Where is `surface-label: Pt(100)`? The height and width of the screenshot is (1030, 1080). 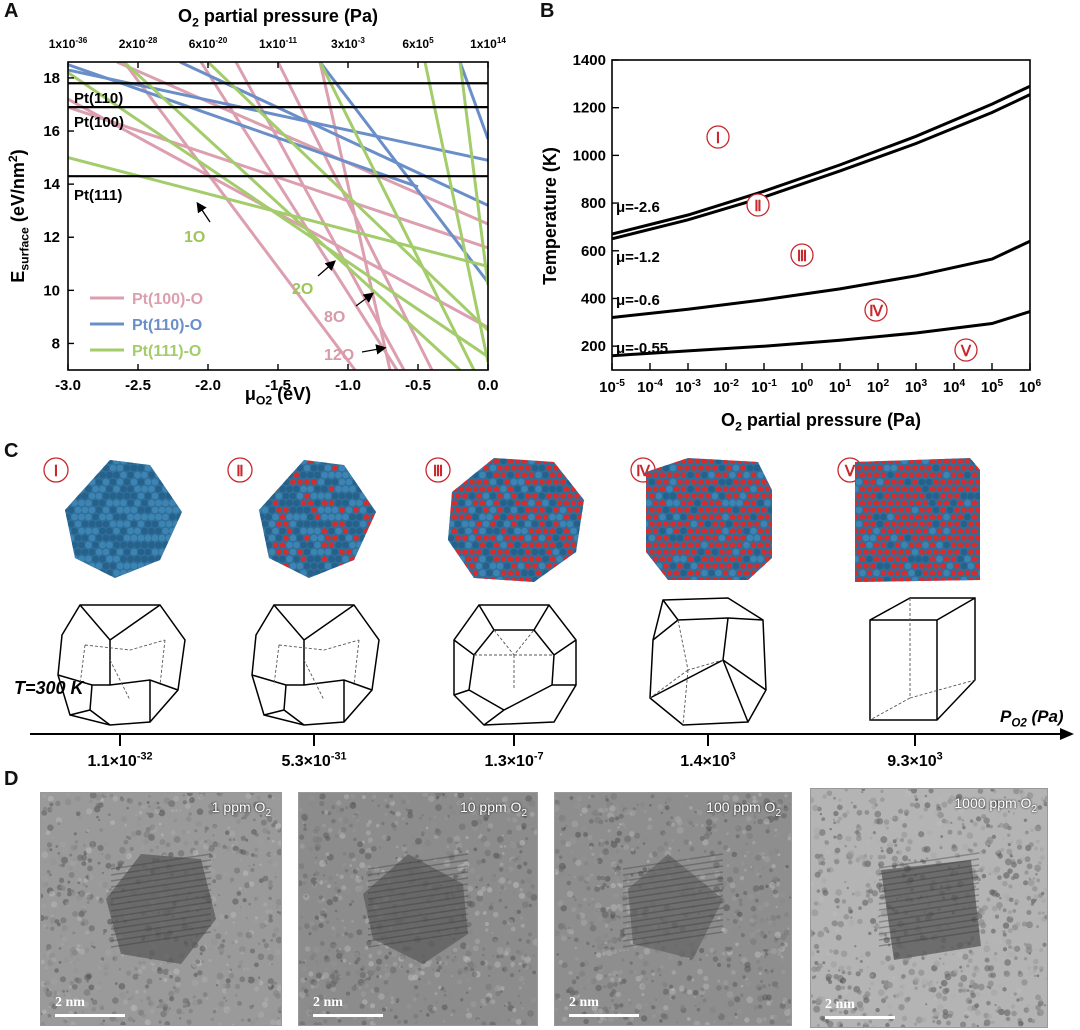
surface-label: Pt(100) is located at coordinates (99, 122).